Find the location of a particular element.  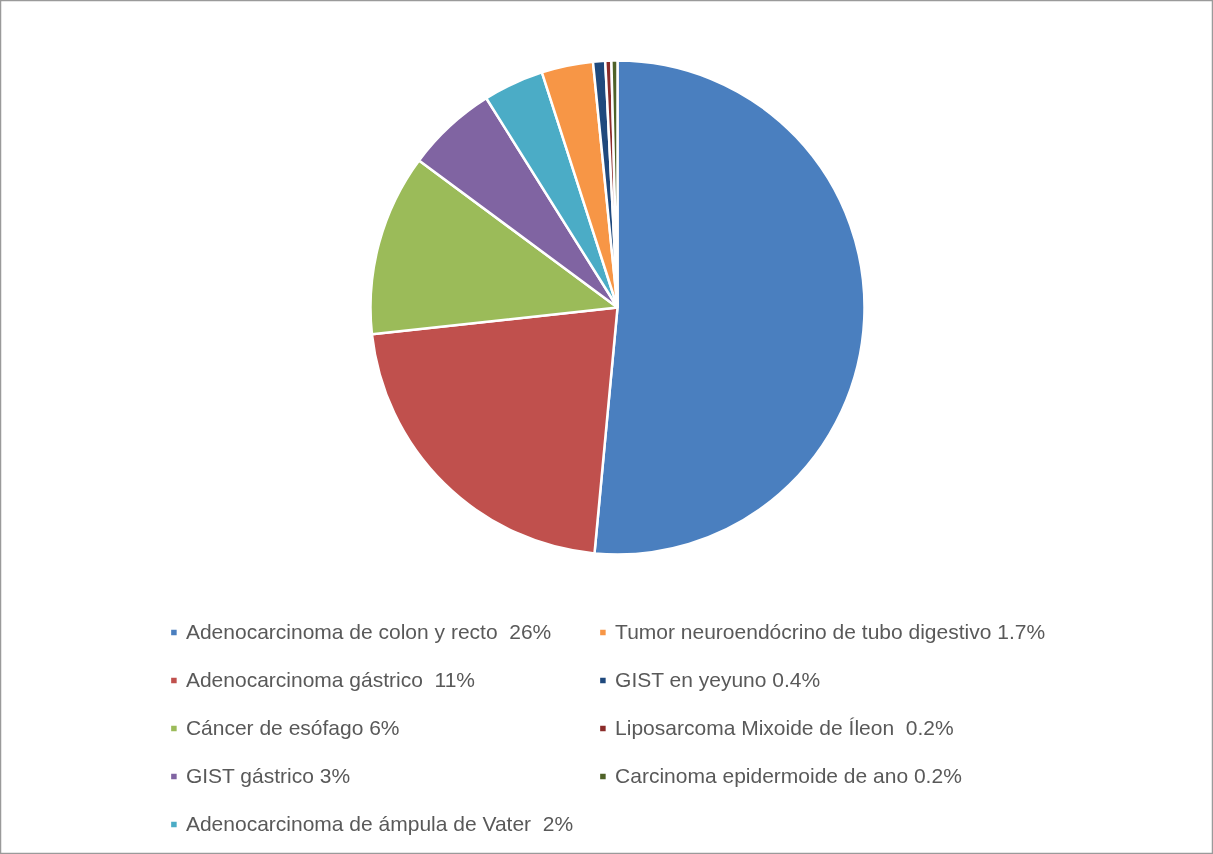

legend-label: Tumor neuroendócrino de tubo digestivo 1.7% is located at coordinates (830, 632).